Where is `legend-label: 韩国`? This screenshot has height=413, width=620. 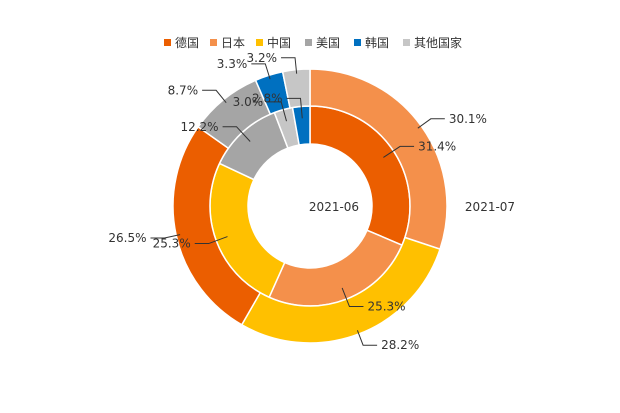 legend-label: 韩国 is located at coordinates (377, 42).